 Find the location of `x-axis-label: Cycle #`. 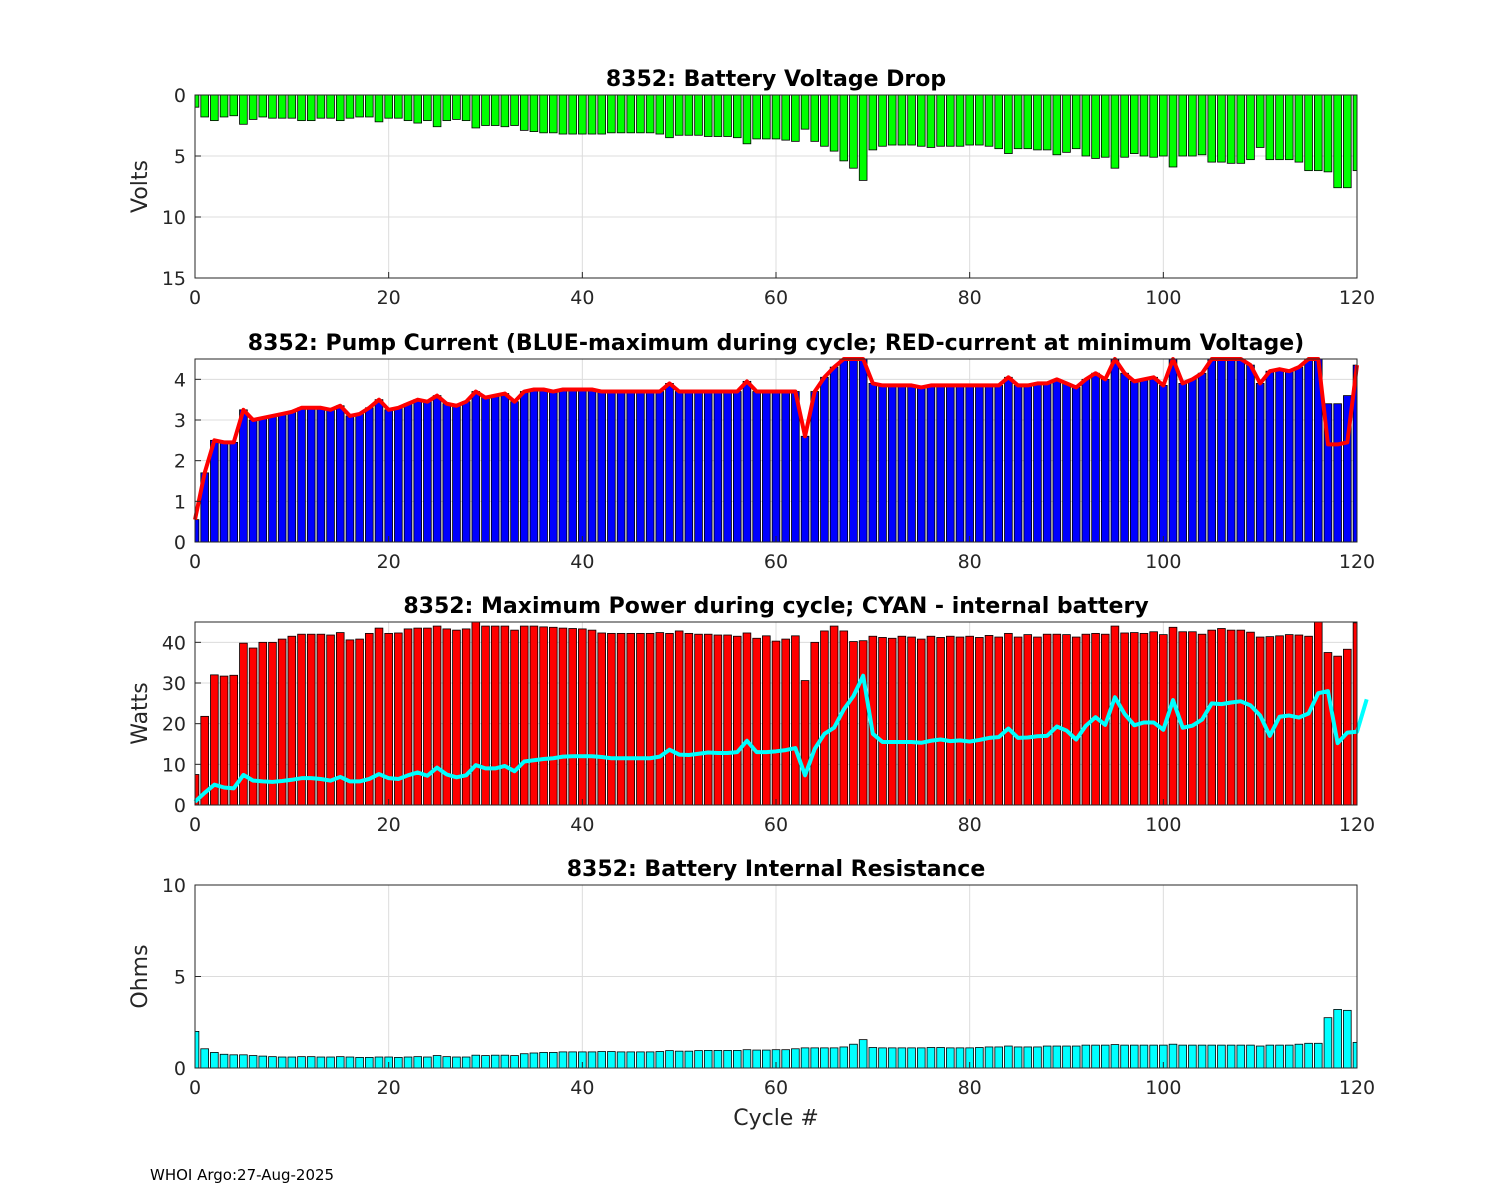

x-axis-label: Cycle # is located at coordinates (776, 1118).